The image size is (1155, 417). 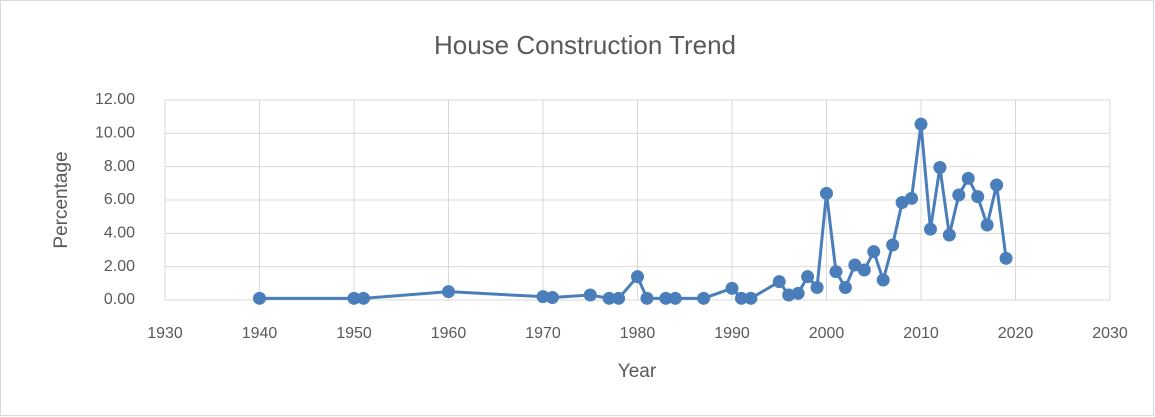 I want to click on x-tick-label: 1970, so click(x=543, y=333).